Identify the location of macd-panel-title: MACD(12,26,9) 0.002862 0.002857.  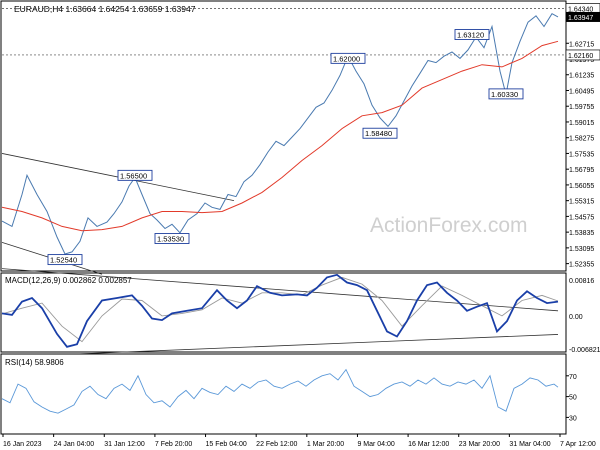
(68, 280).